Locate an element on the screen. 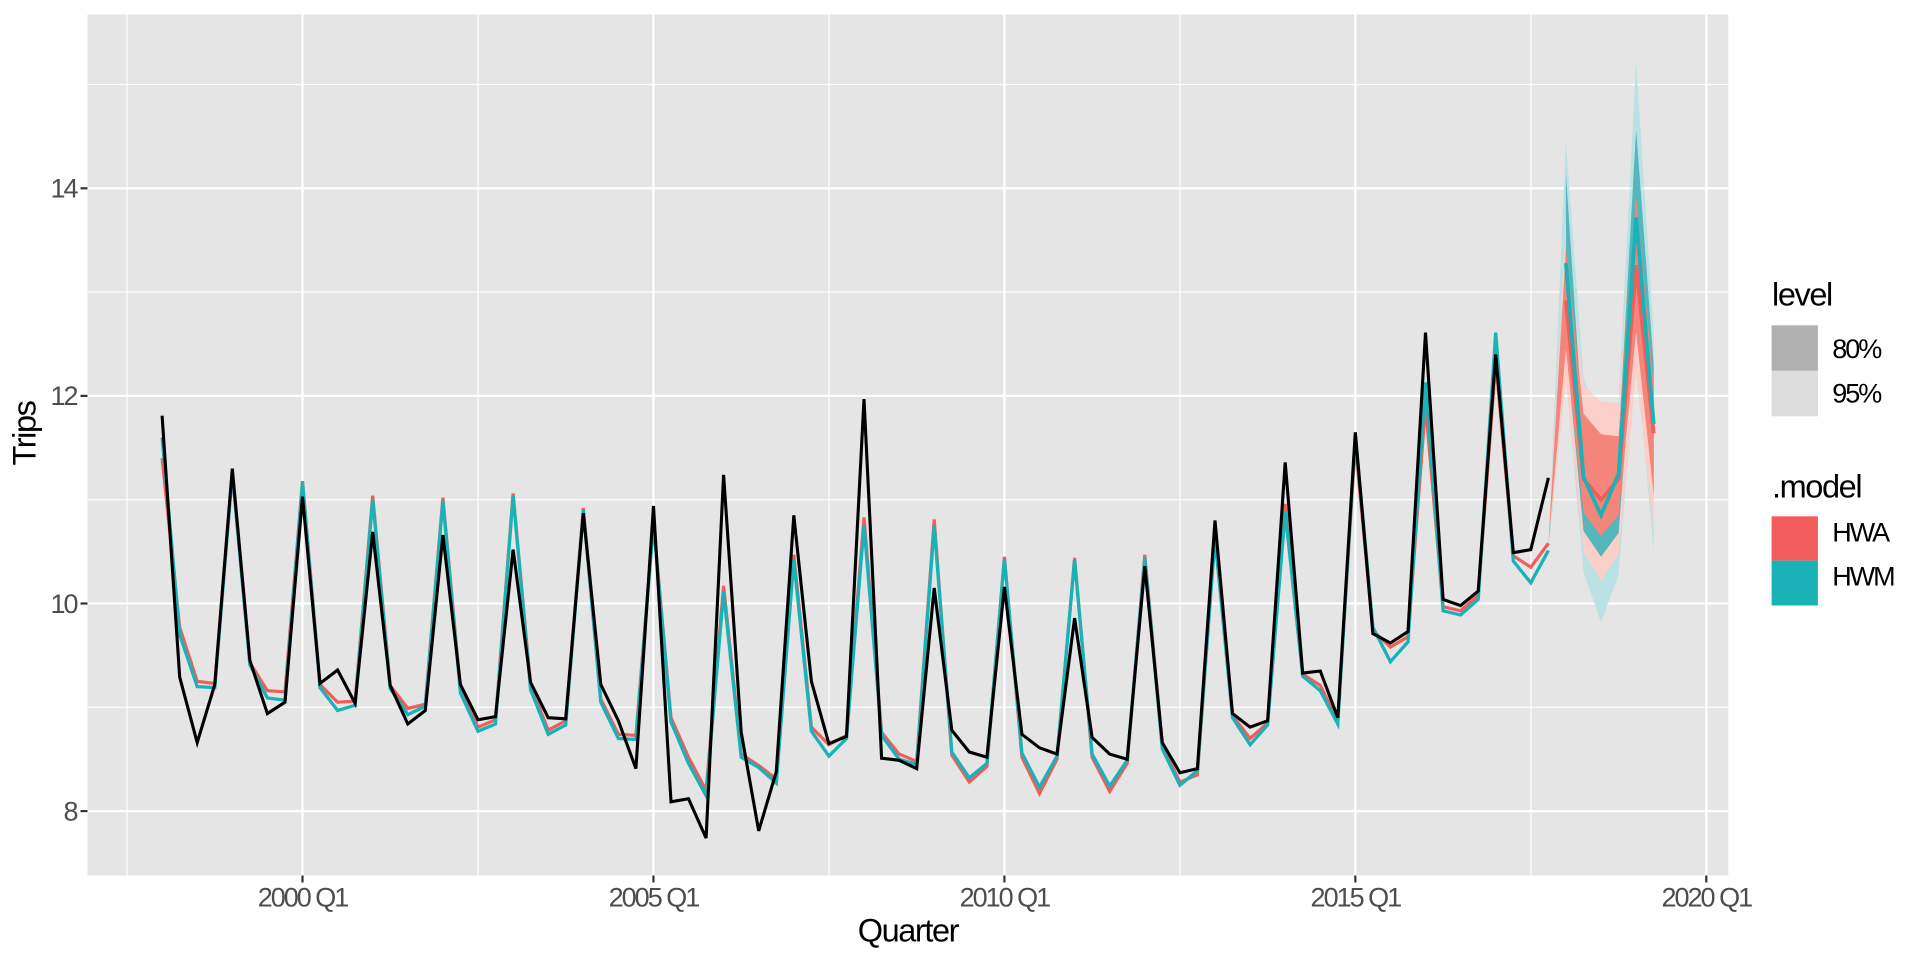 The height and width of the screenshot is (960, 1920). svg-text: 2010 Q1 is located at coordinates (1005, 898).